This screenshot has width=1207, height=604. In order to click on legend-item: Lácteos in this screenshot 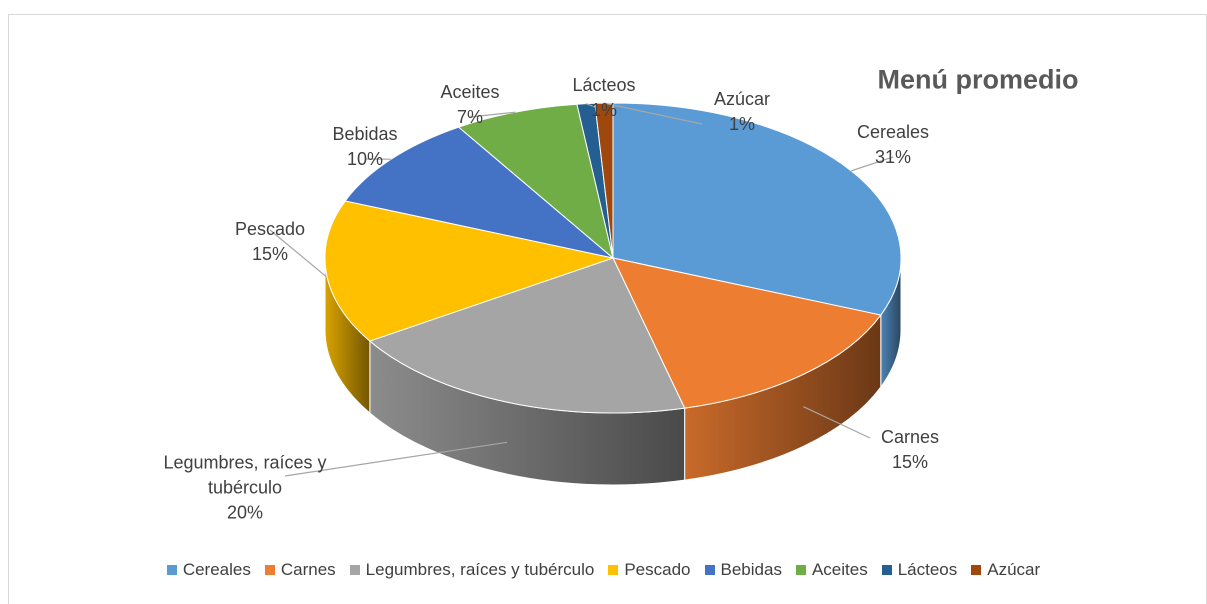, I will do `click(919, 570)`.